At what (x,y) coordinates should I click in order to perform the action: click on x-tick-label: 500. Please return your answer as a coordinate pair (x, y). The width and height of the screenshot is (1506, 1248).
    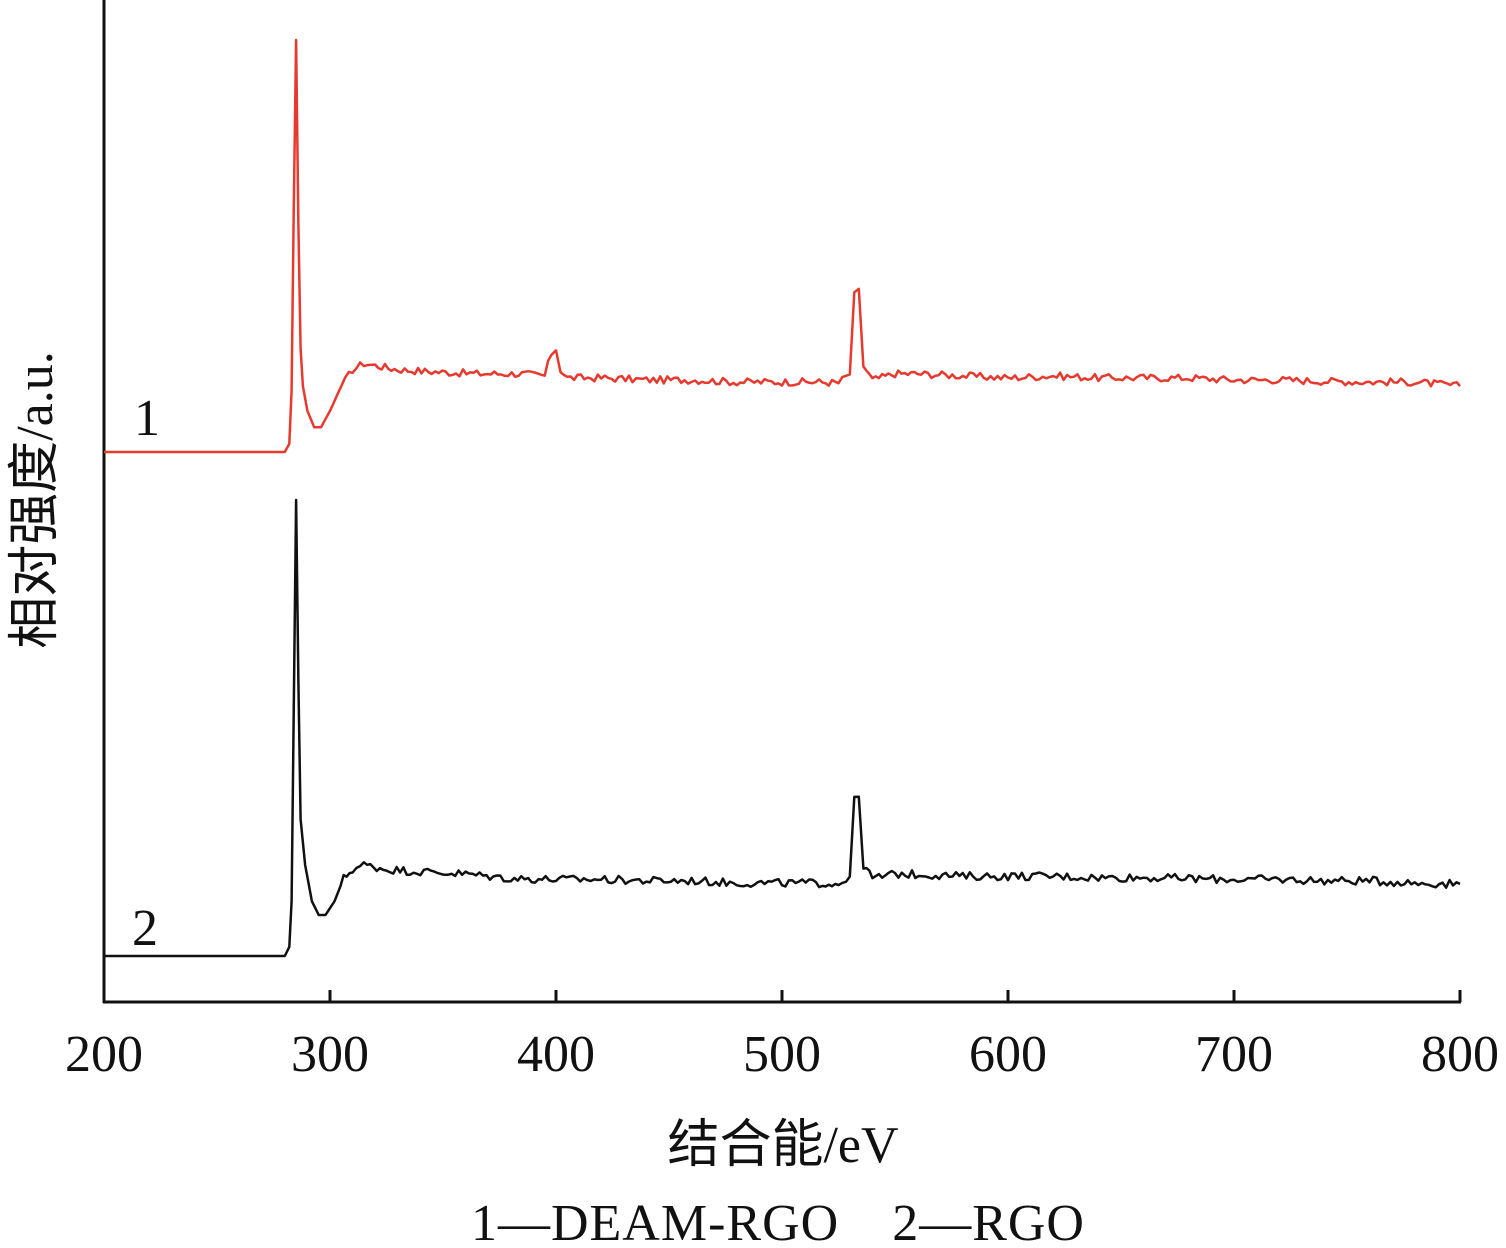
    Looking at the image, I should click on (782, 1054).